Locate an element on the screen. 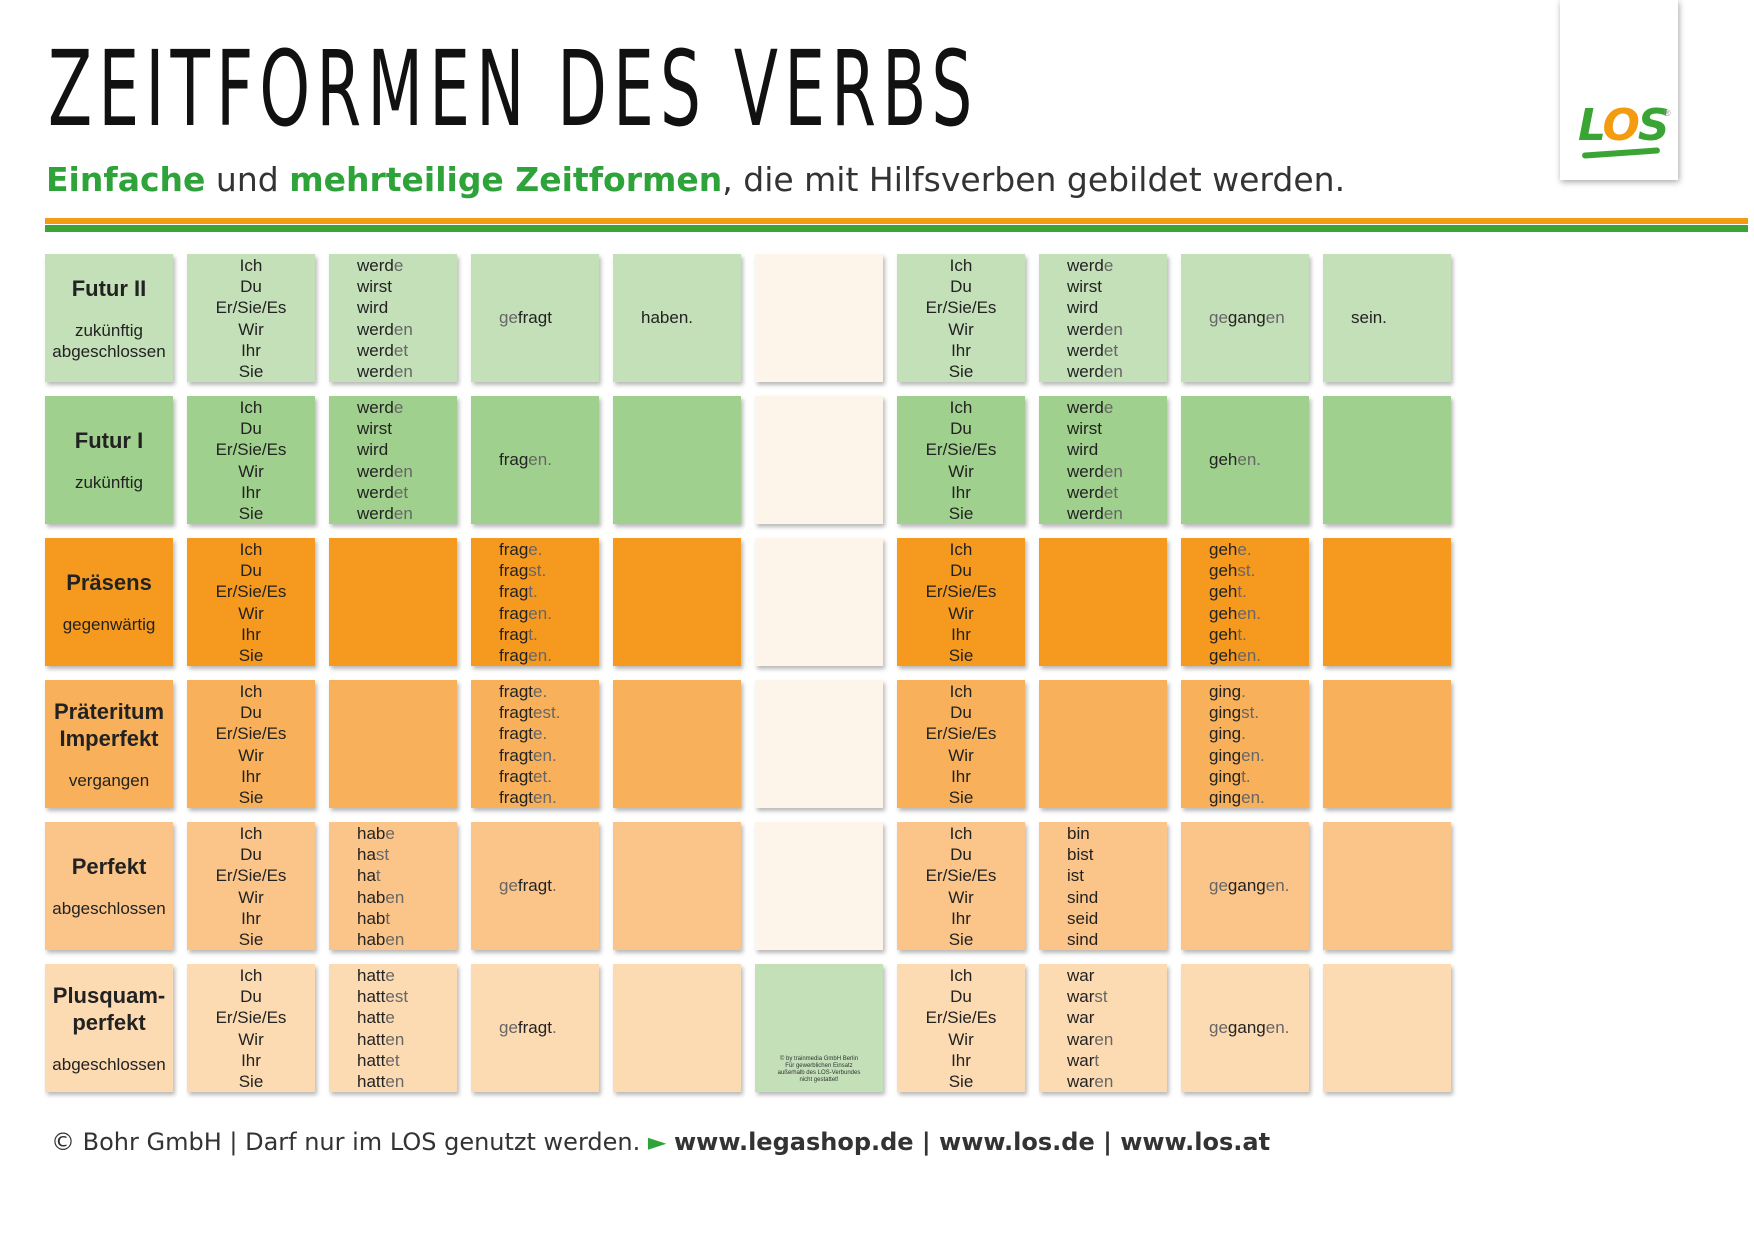  auxiliary-cell: hatte hattest hatte hatten hattet hatten is located at coordinates (393, 1028).